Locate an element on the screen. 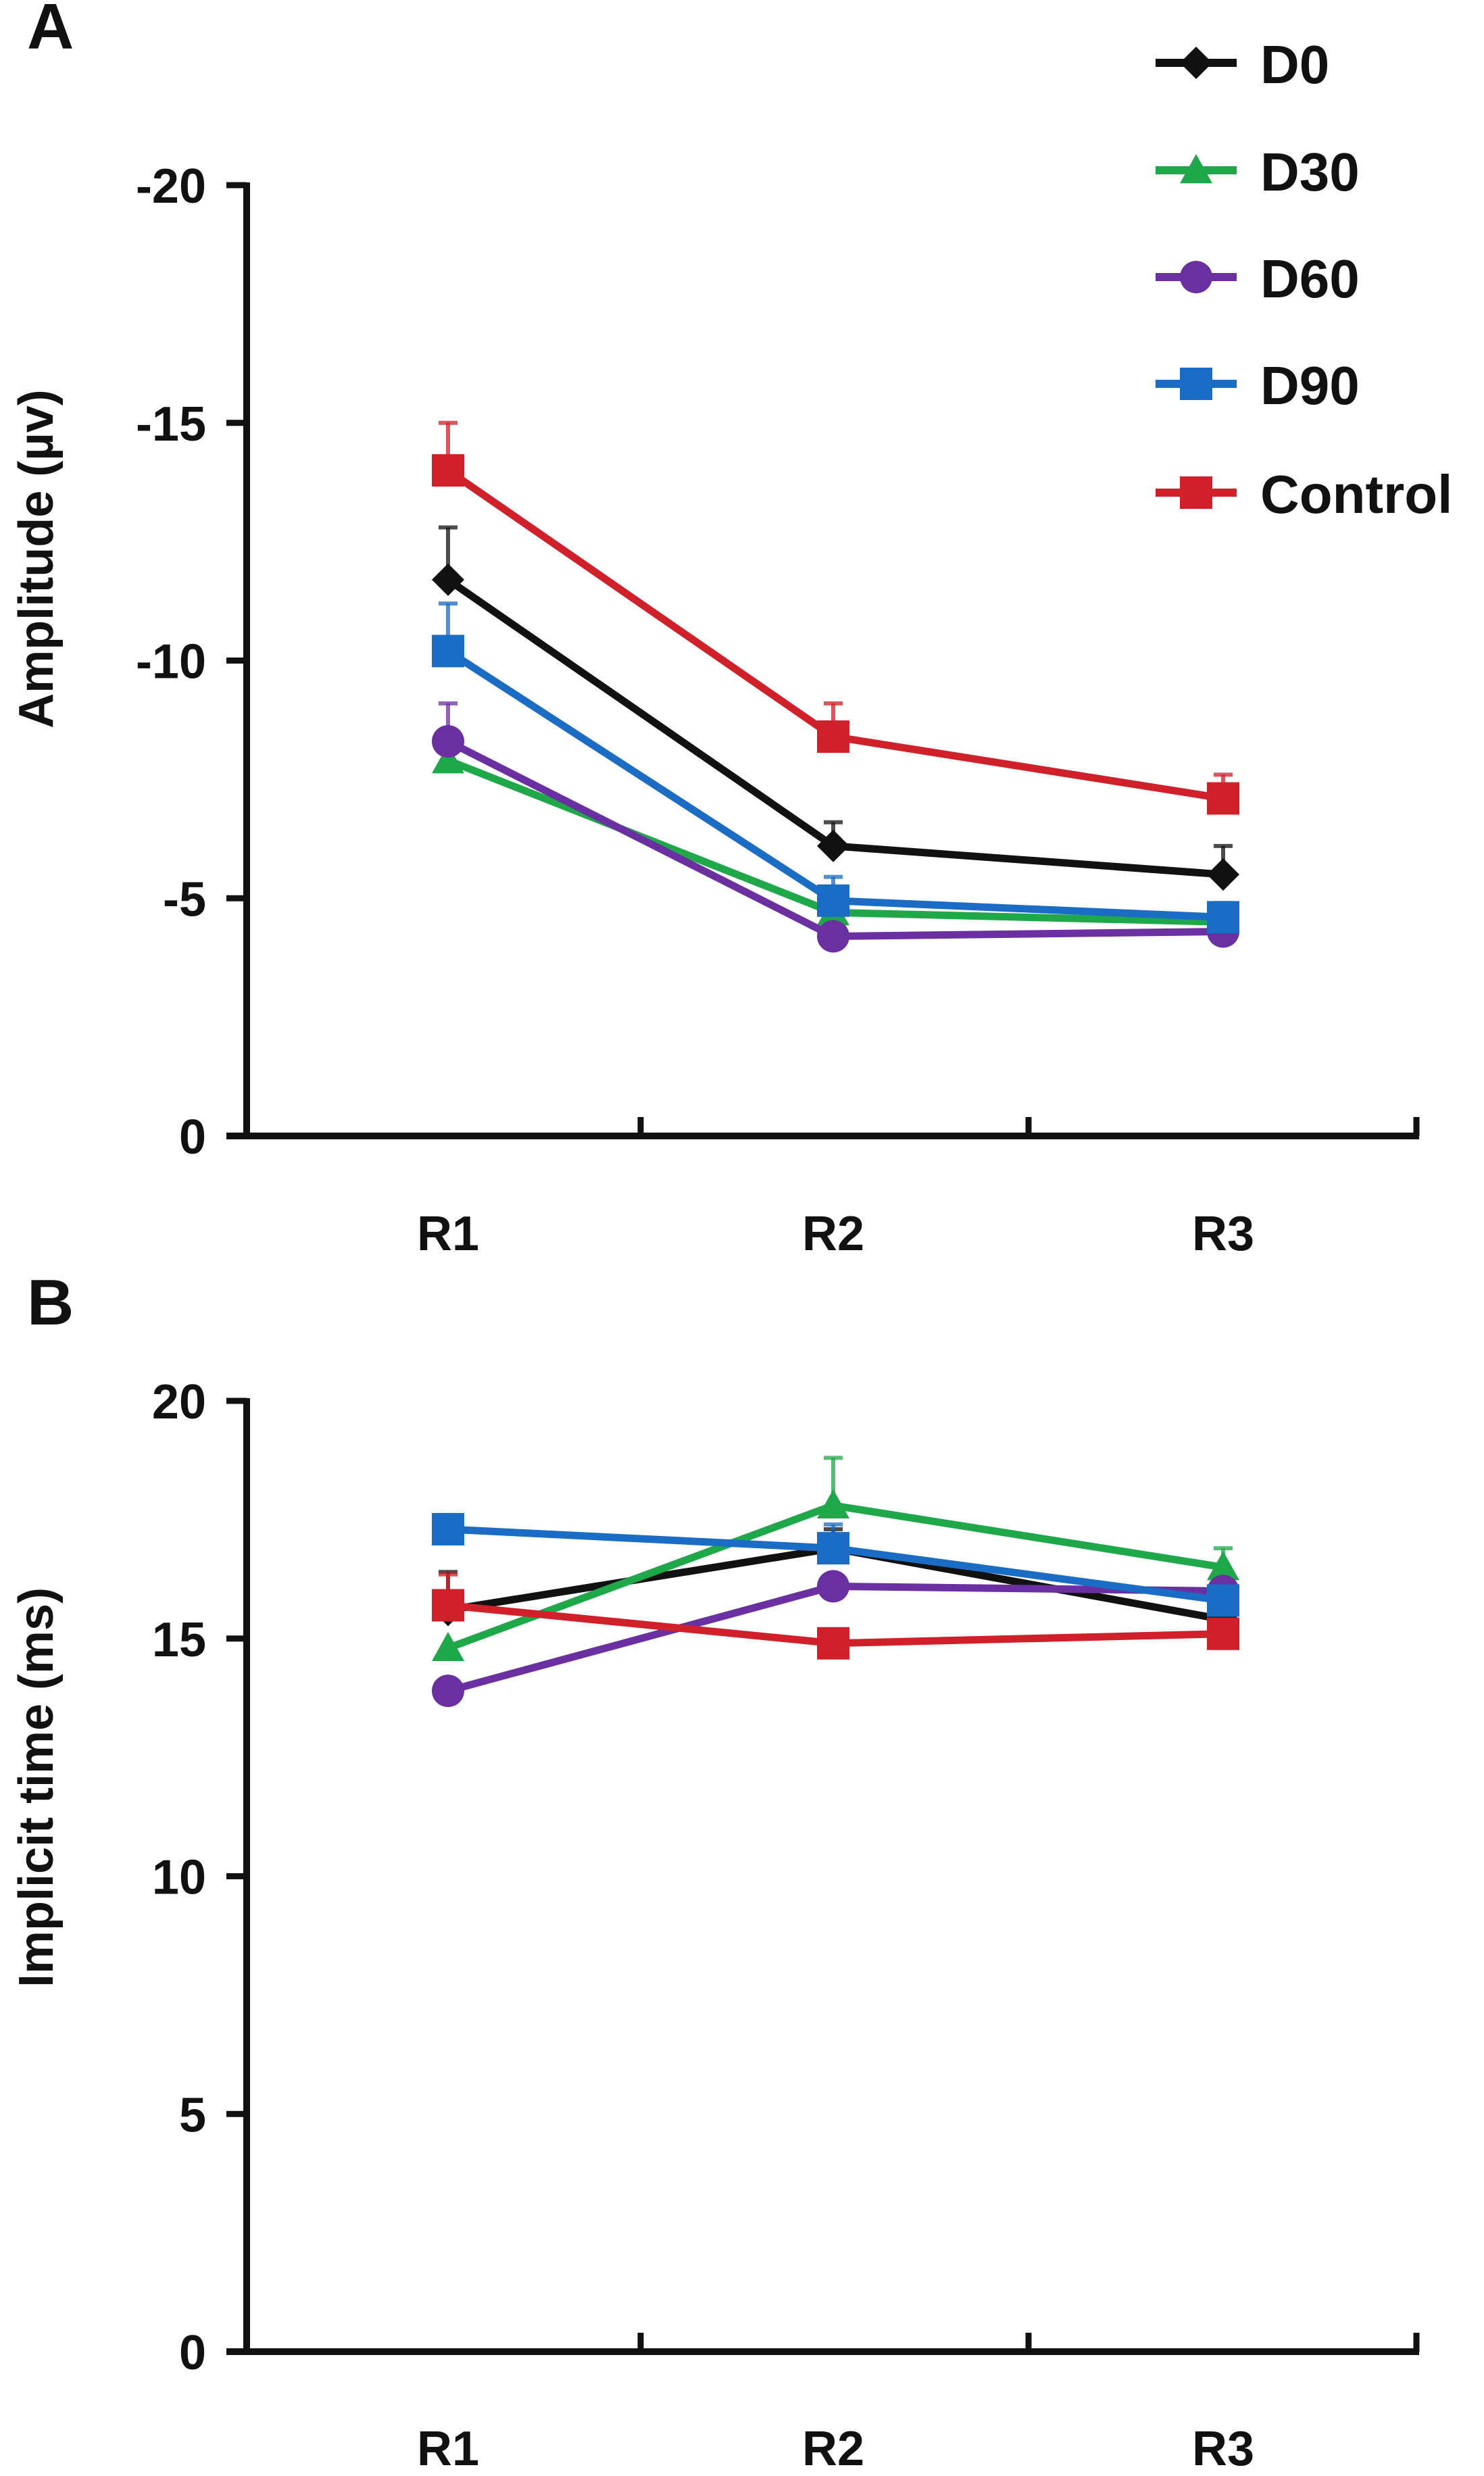  y-tick-label: -15 is located at coordinates (171, 424).